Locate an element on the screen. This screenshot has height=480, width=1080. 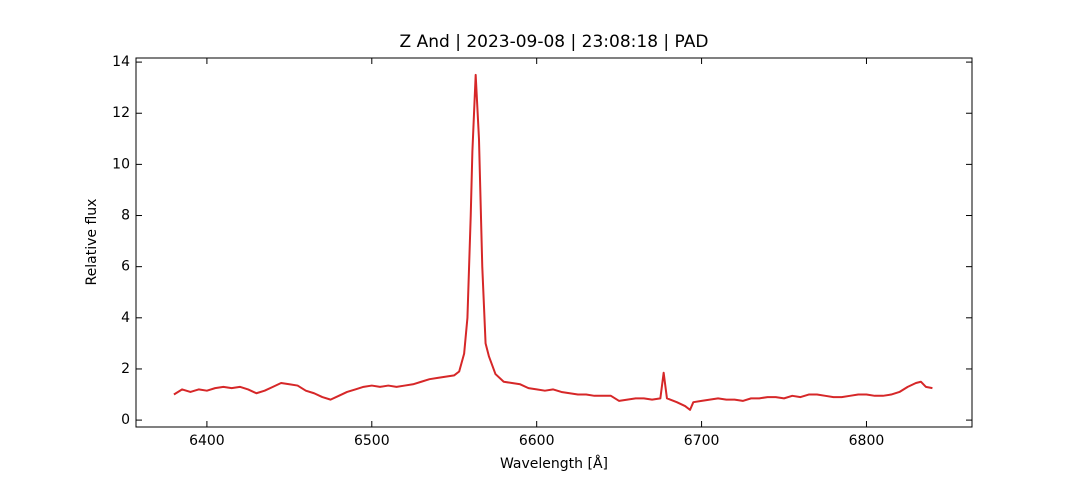
y-tick-label: 8 is located at coordinates (125, 216).